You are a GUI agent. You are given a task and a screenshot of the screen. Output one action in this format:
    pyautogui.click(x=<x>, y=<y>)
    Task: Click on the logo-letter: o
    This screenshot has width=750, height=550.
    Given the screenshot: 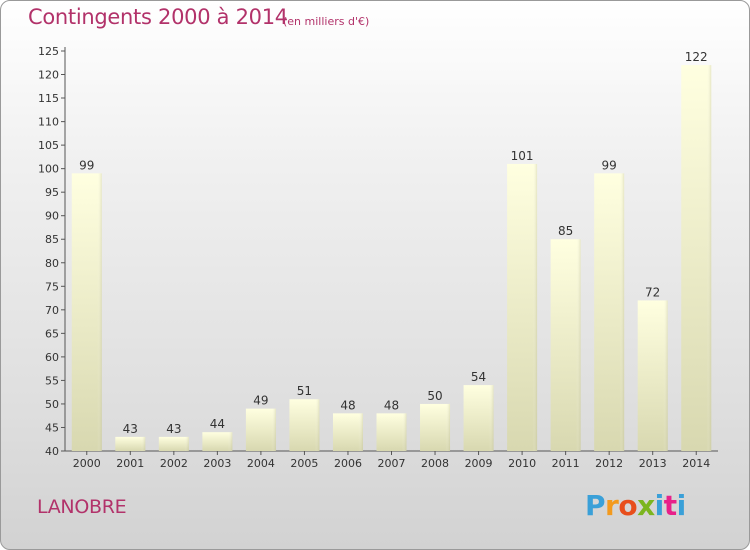 What is the action you would take?
    pyautogui.click(x=628, y=505)
    